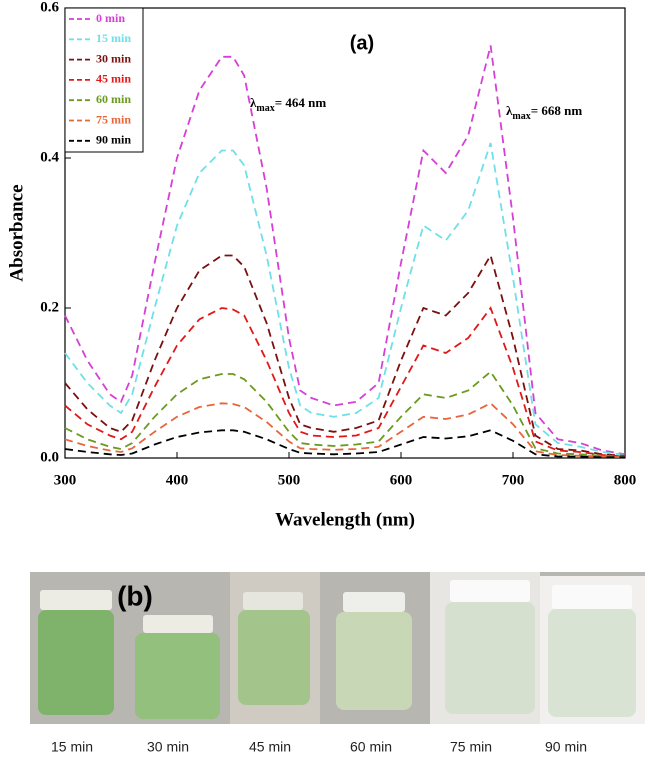 This screenshot has width=647, height=764. Describe the element at coordinates (65, 480) in the screenshot. I see `x-tick-label: 300` at that location.